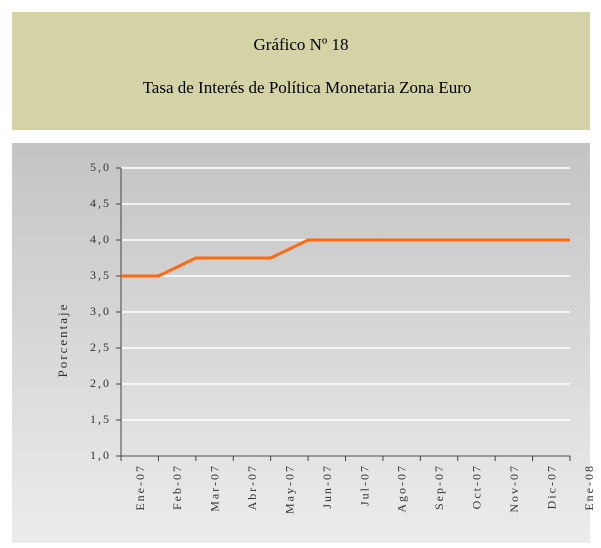 Image resolution: width=601 pixels, height=548 pixels. Describe the element at coordinates (589, 487) in the screenshot. I see `x-tick-label: Ene-08` at that location.